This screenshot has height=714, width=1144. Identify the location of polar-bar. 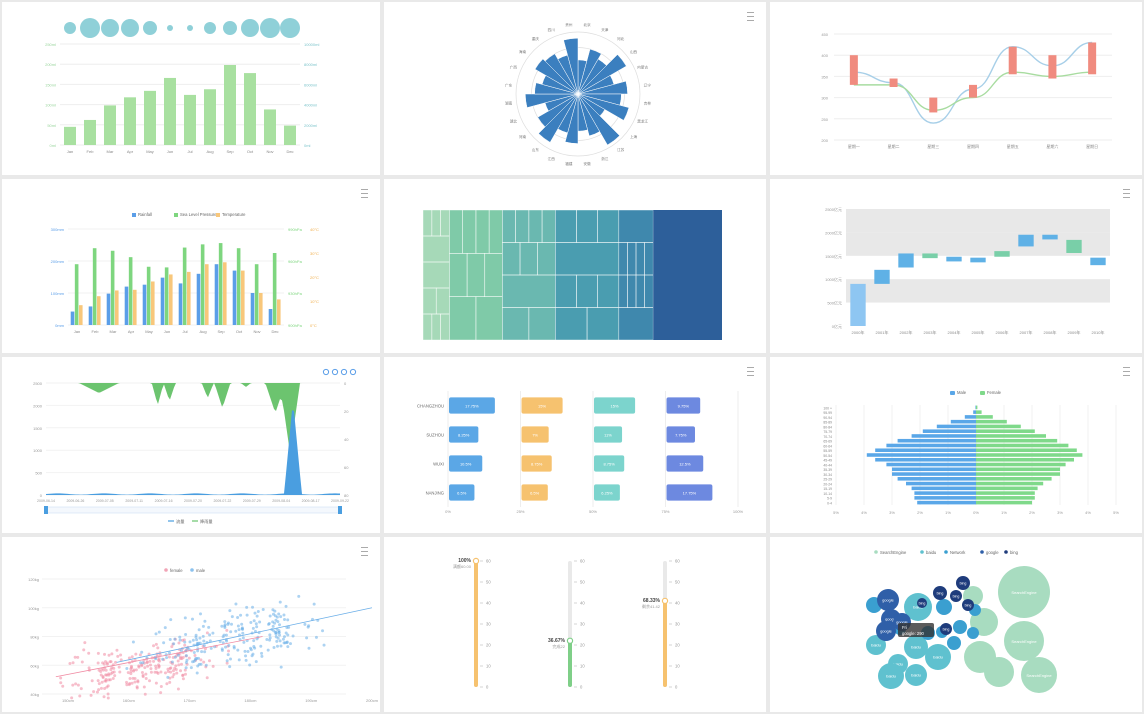
(589, 71).